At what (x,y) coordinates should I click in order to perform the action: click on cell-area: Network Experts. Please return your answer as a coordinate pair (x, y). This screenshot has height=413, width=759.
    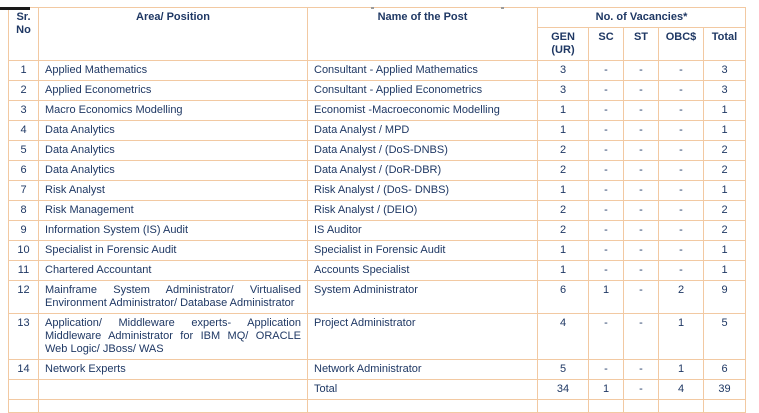
    Looking at the image, I should click on (173, 369).